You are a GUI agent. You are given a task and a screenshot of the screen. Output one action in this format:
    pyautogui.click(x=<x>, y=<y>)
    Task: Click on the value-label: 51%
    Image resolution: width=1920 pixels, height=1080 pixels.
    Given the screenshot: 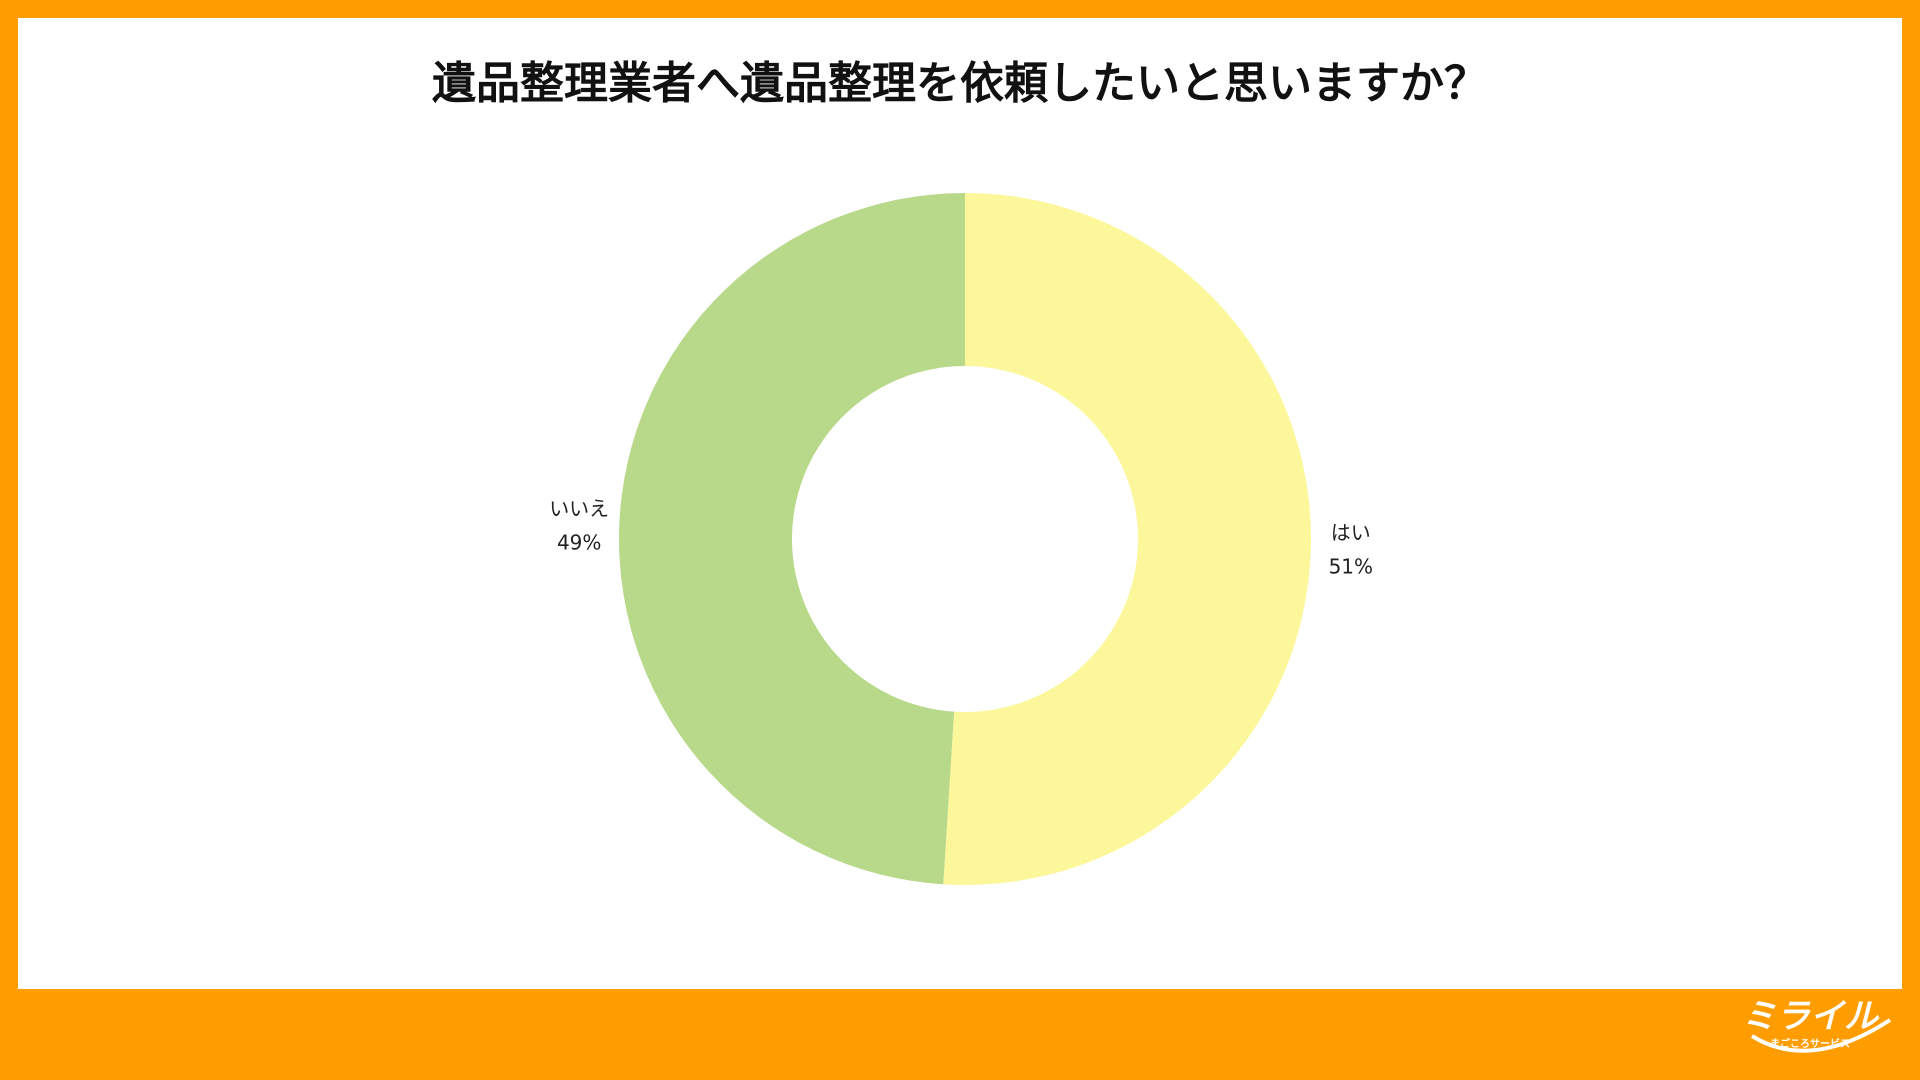 What is the action you would take?
    pyautogui.click(x=1351, y=567)
    